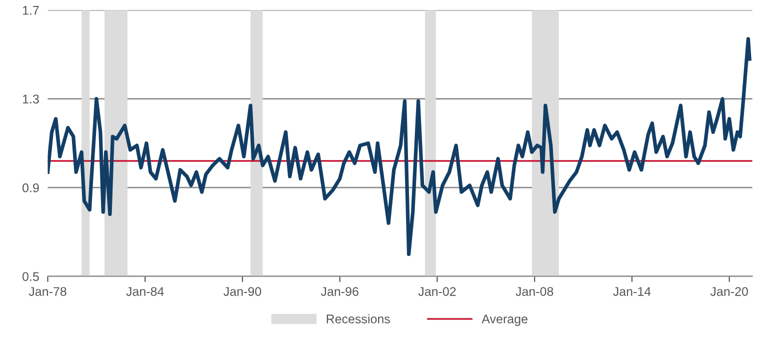 The image size is (770, 337). What do you see at coordinates (358, 319) in the screenshot?
I see `legend-label: Recessions` at bounding box center [358, 319].